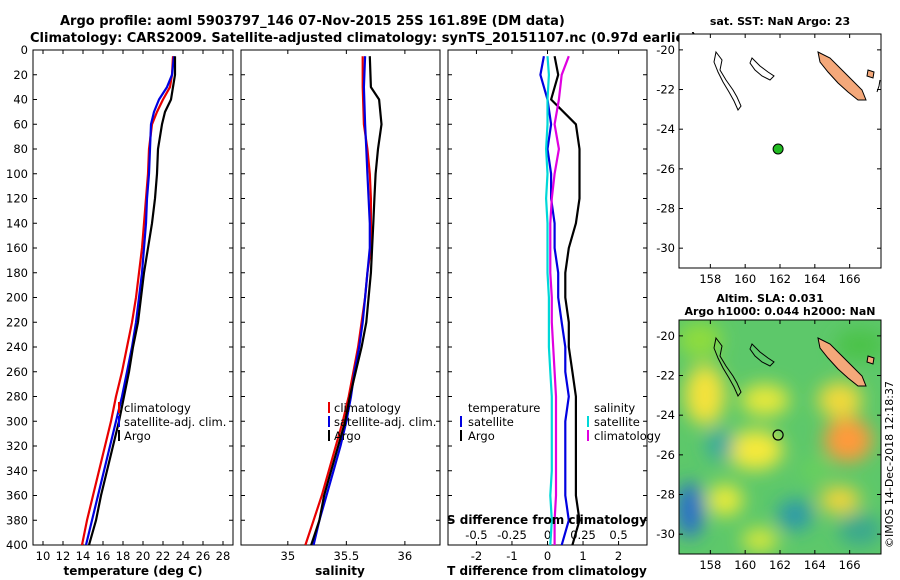 This screenshot has width=900, height=580. Describe the element at coordinates (665, 495) in the screenshot. I see `map-y-tick-label: -28` at that location.